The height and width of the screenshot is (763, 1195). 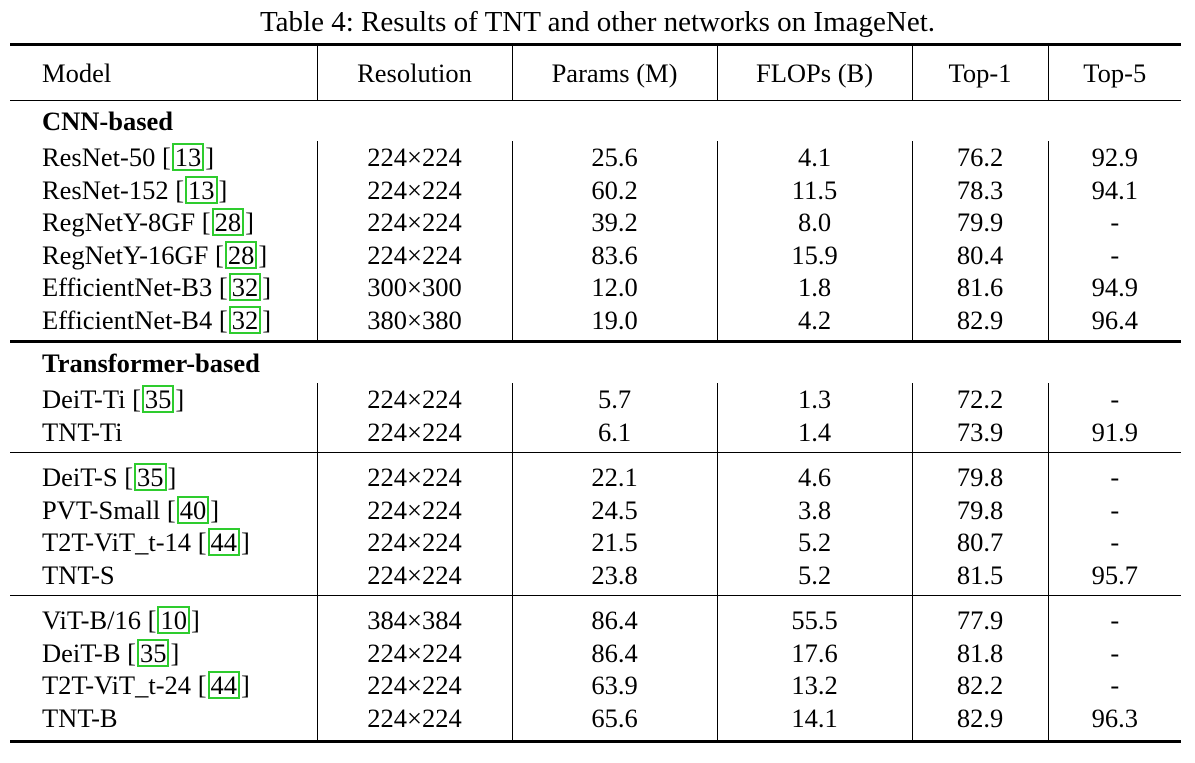 What do you see at coordinates (163, 722) in the screenshot?
I see `model-name: TNT-B` at bounding box center [163, 722].